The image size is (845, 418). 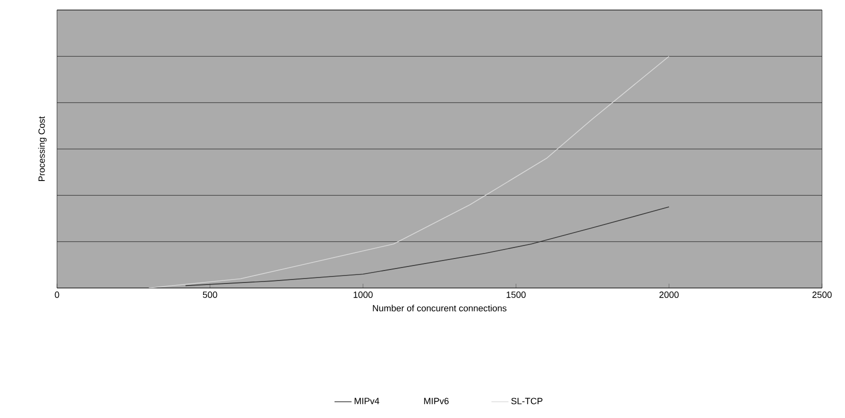 I want to click on x-tick-label: 500, so click(x=210, y=295).